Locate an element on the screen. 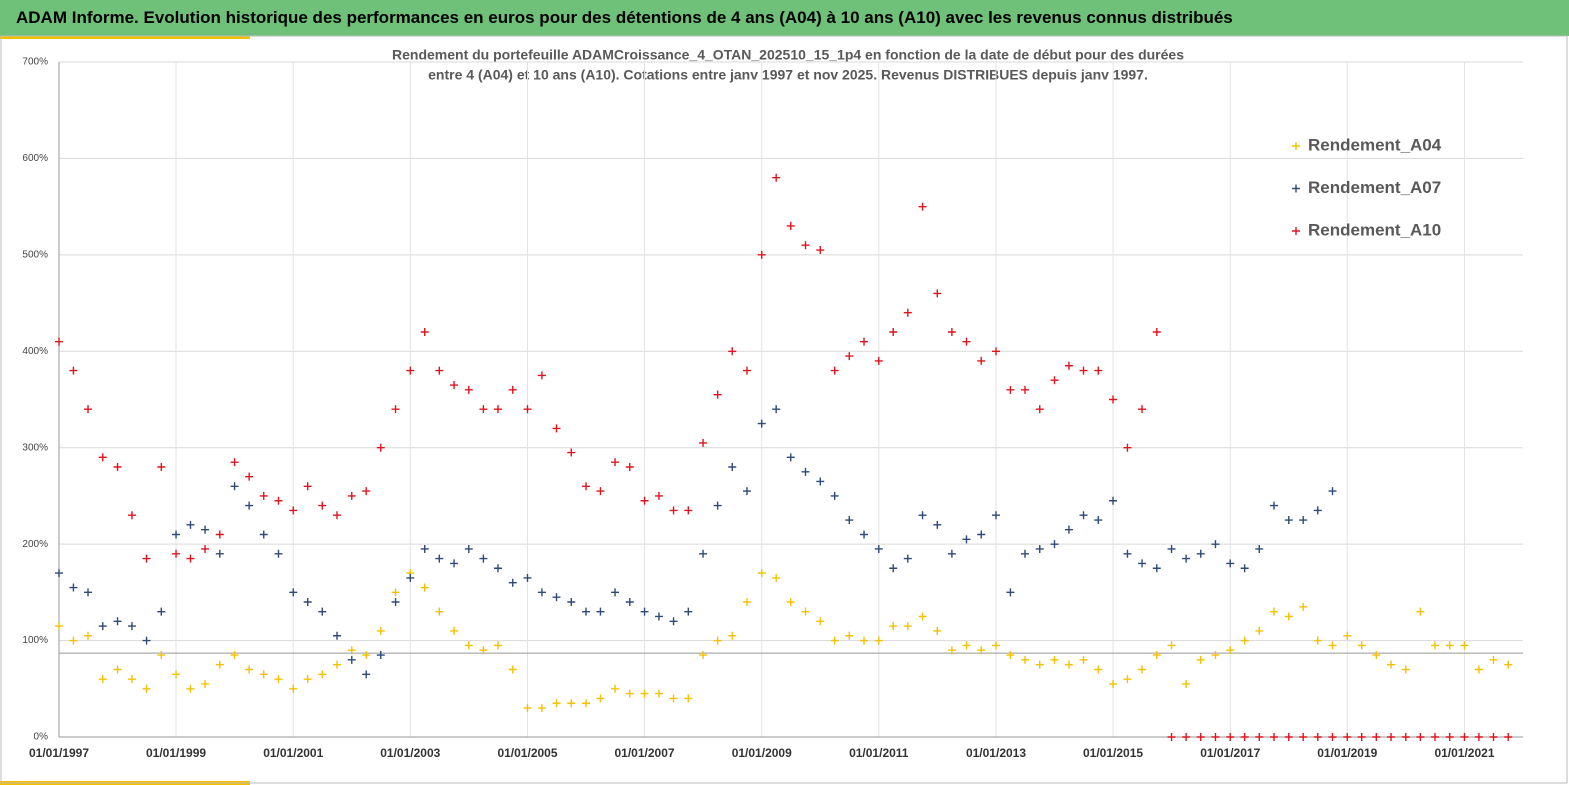 This screenshot has height=785, width=1569. y-tick-label: 400% is located at coordinates (35, 351).